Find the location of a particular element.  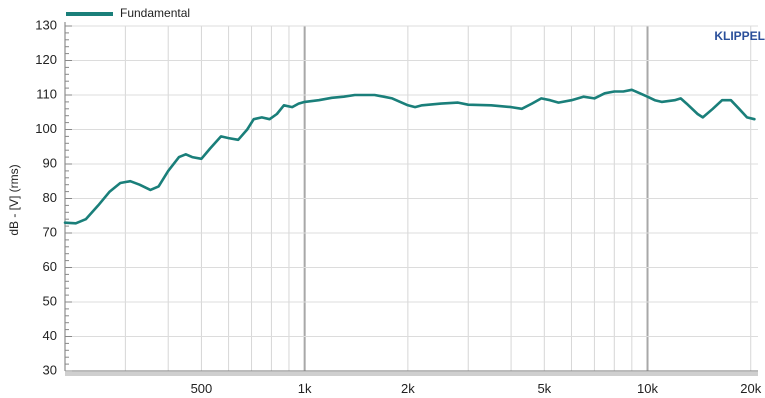

y-tick-label: 90 is located at coordinates (50, 162).